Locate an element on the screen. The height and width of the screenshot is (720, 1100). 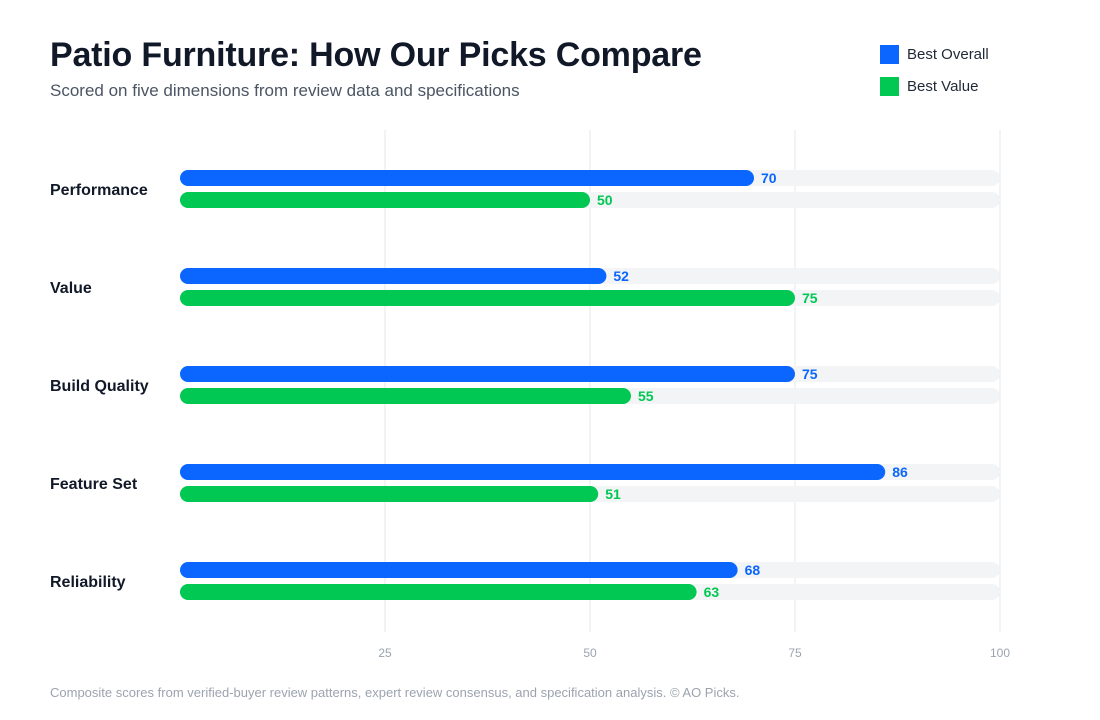
value-label-best-overall: 70 is located at coordinates (769, 178).